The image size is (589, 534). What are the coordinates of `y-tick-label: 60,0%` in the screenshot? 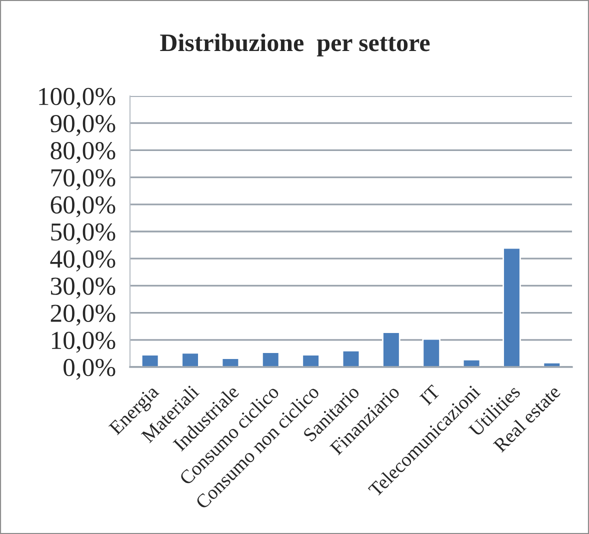 It's located at (83, 207).